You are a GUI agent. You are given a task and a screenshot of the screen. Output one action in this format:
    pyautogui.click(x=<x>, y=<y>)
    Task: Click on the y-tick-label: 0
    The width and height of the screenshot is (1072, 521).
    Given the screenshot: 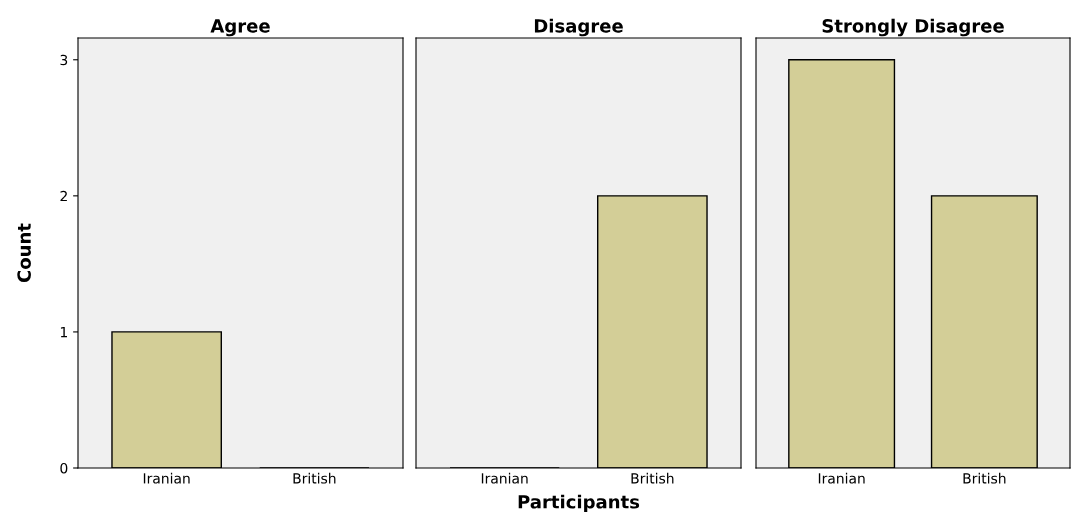 What is the action you would take?
    pyautogui.click(x=64, y=468)
    